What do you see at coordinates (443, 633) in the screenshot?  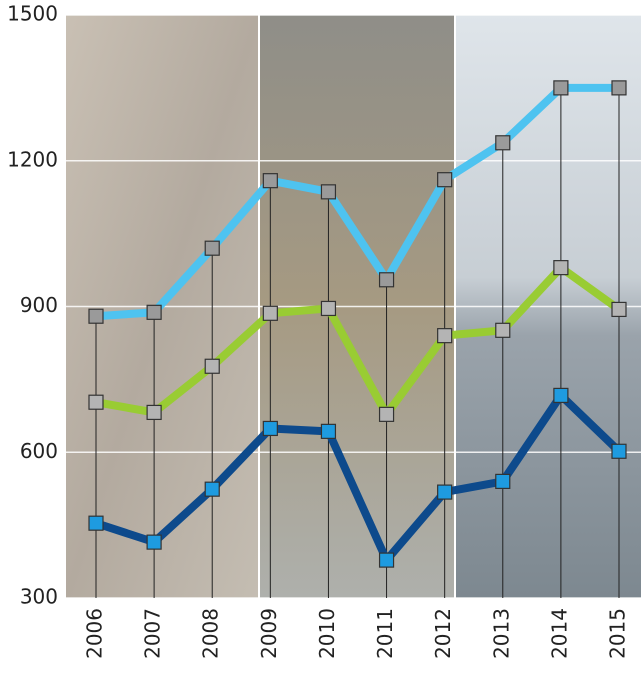 I see `x-tick-label: 2012` at bounding box center [443, 633].